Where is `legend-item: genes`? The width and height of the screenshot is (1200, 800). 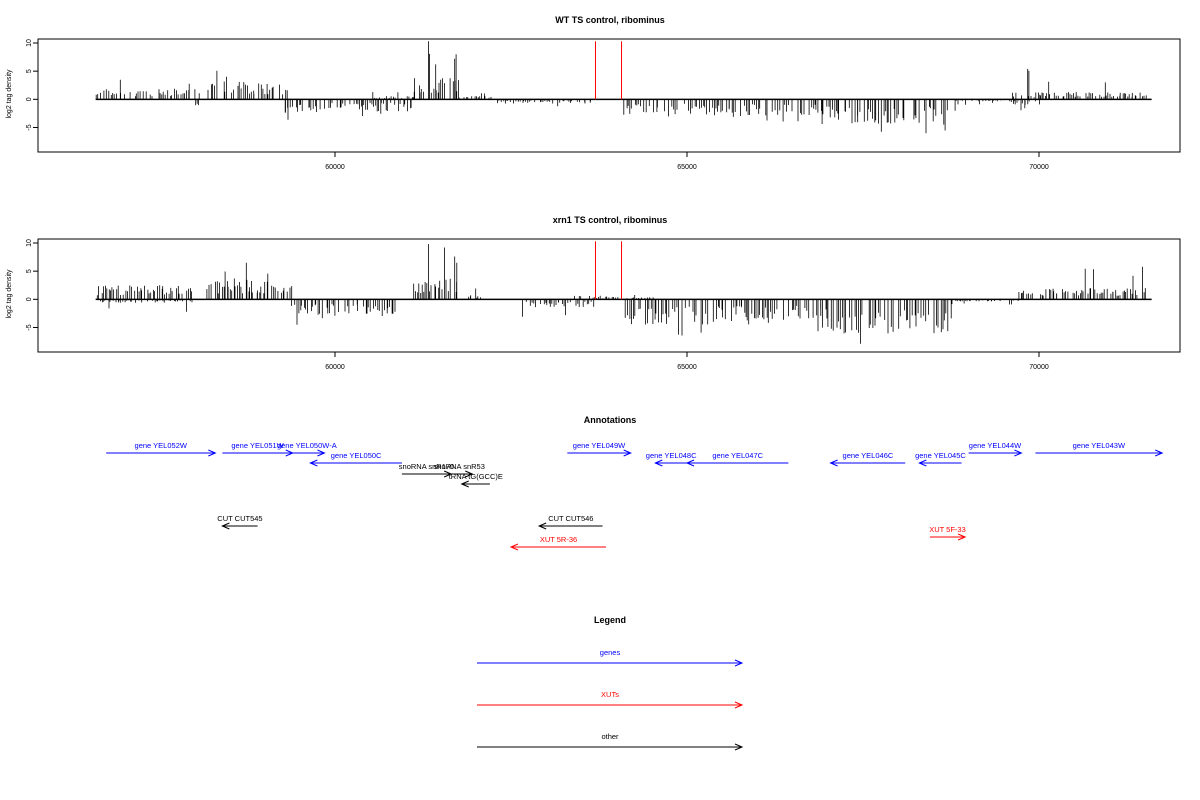 legend-item: genes is located at coordinates (610, 657).